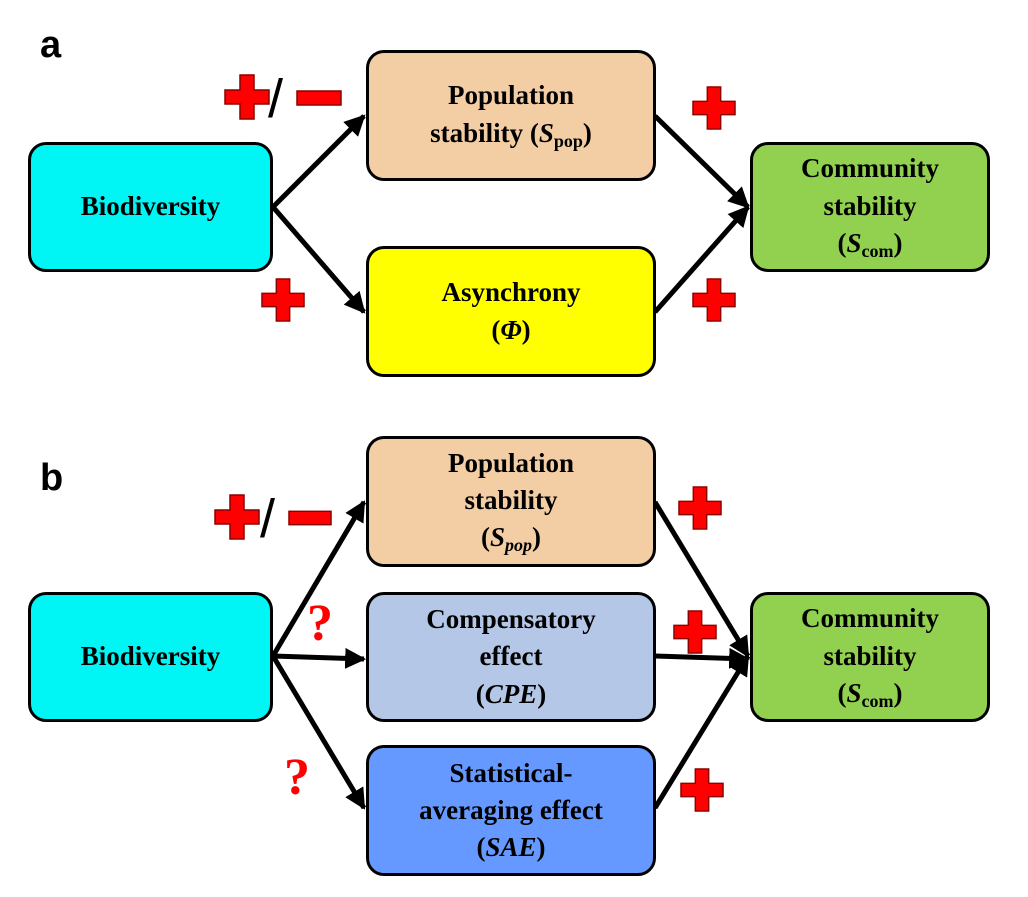 The width and height of the screenshot is (1028, 897). I want to click on statistical-symbol: SAE, so click(511, 847).